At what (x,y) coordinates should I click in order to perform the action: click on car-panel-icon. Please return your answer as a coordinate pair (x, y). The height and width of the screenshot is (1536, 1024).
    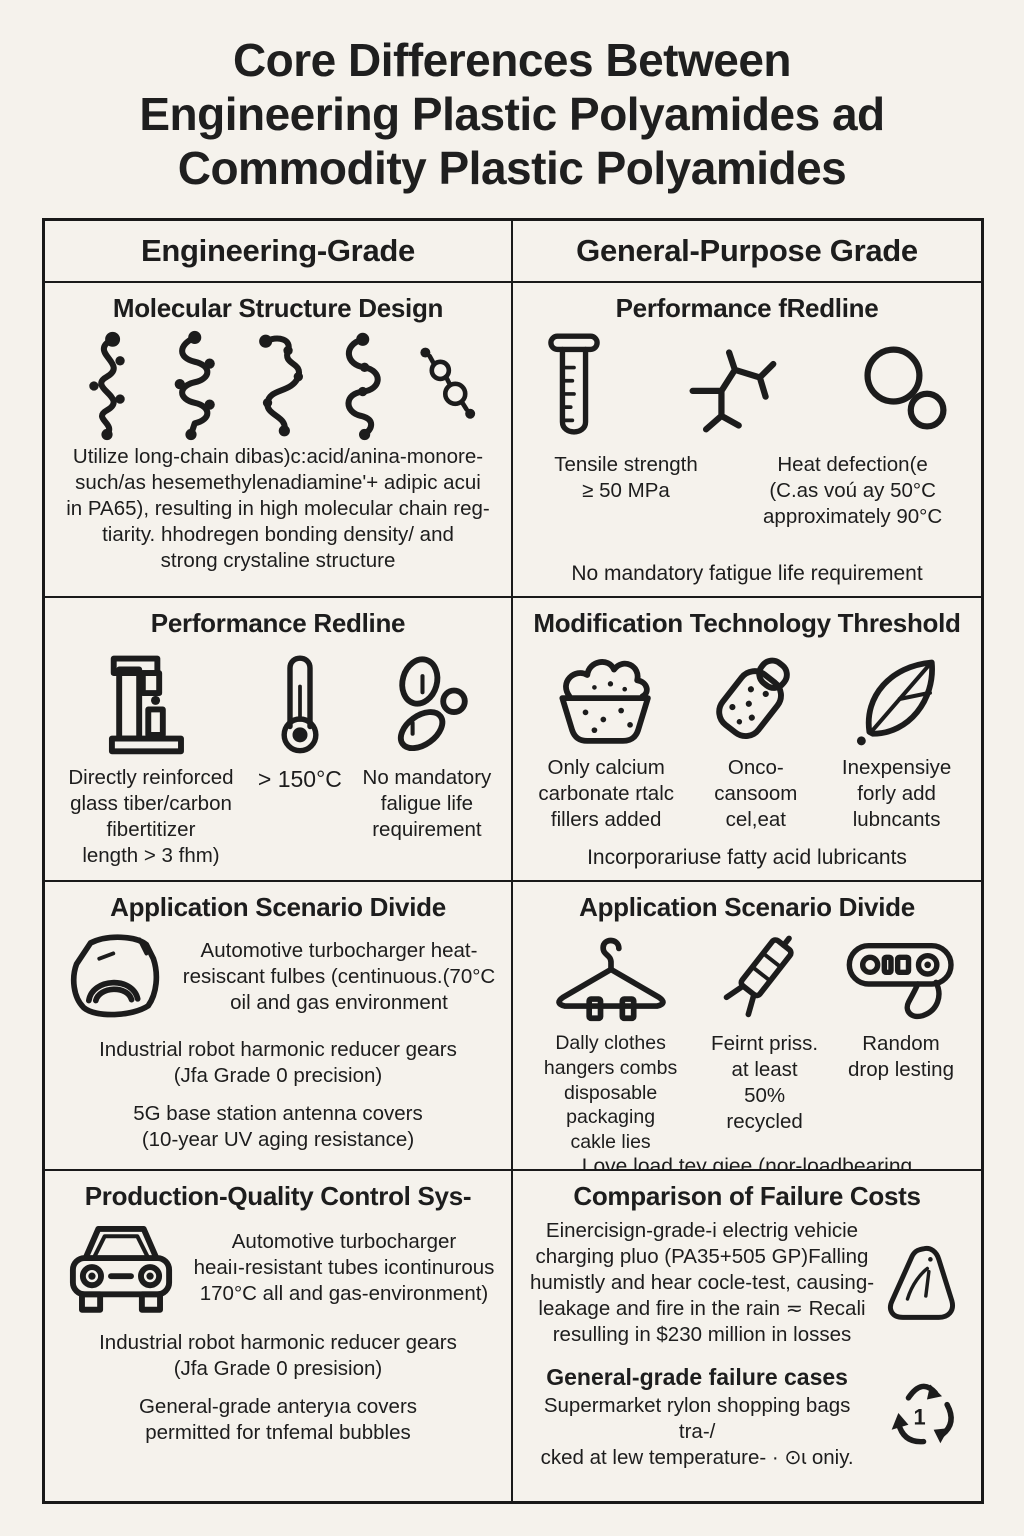
    Looking at the image, I should click on (114, 976).